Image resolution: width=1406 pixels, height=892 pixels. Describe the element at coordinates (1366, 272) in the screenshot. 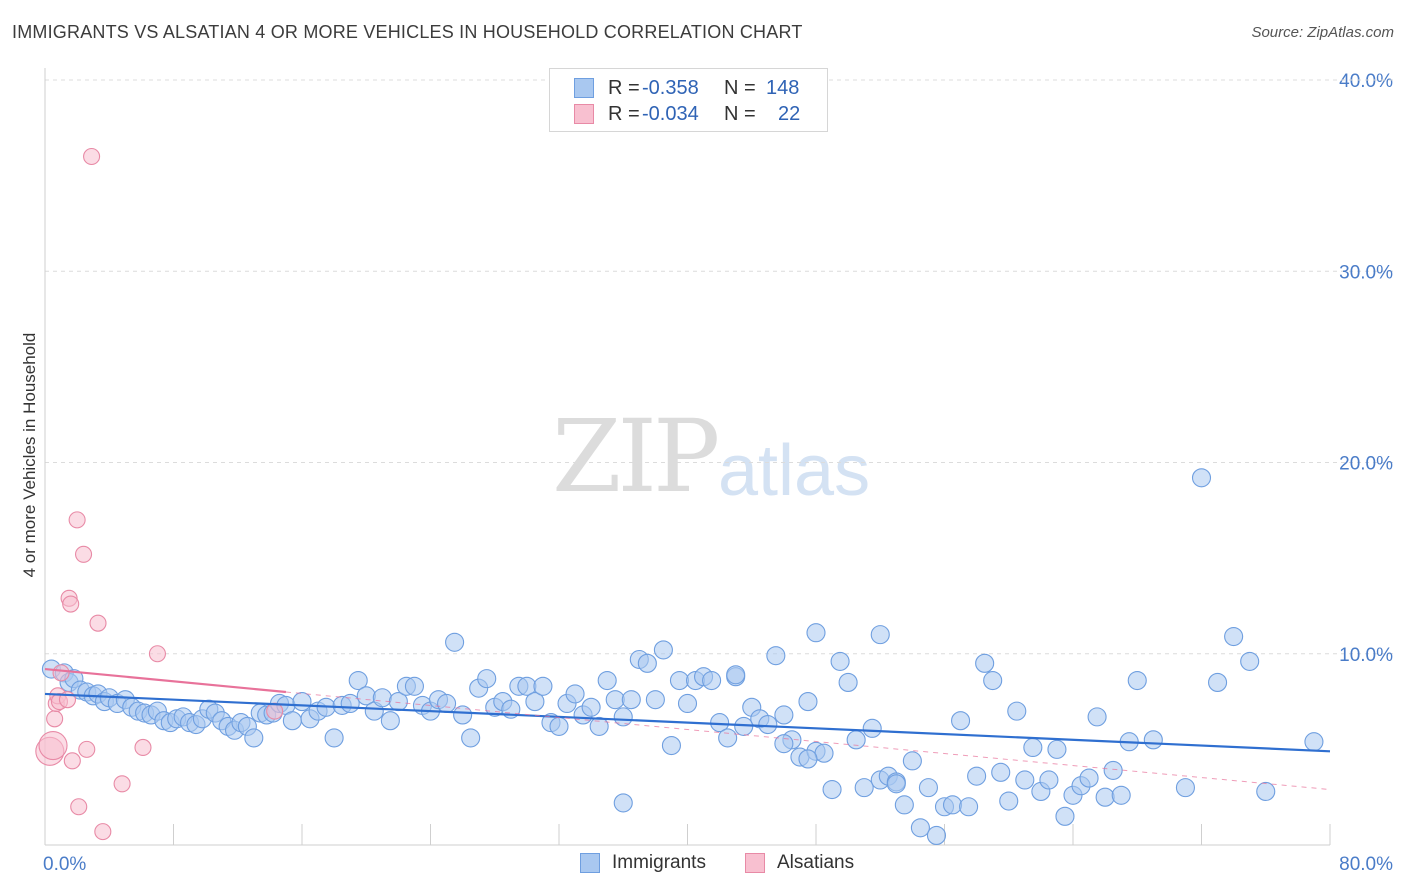

I see `y-tick-label: 30.0%` at that location.